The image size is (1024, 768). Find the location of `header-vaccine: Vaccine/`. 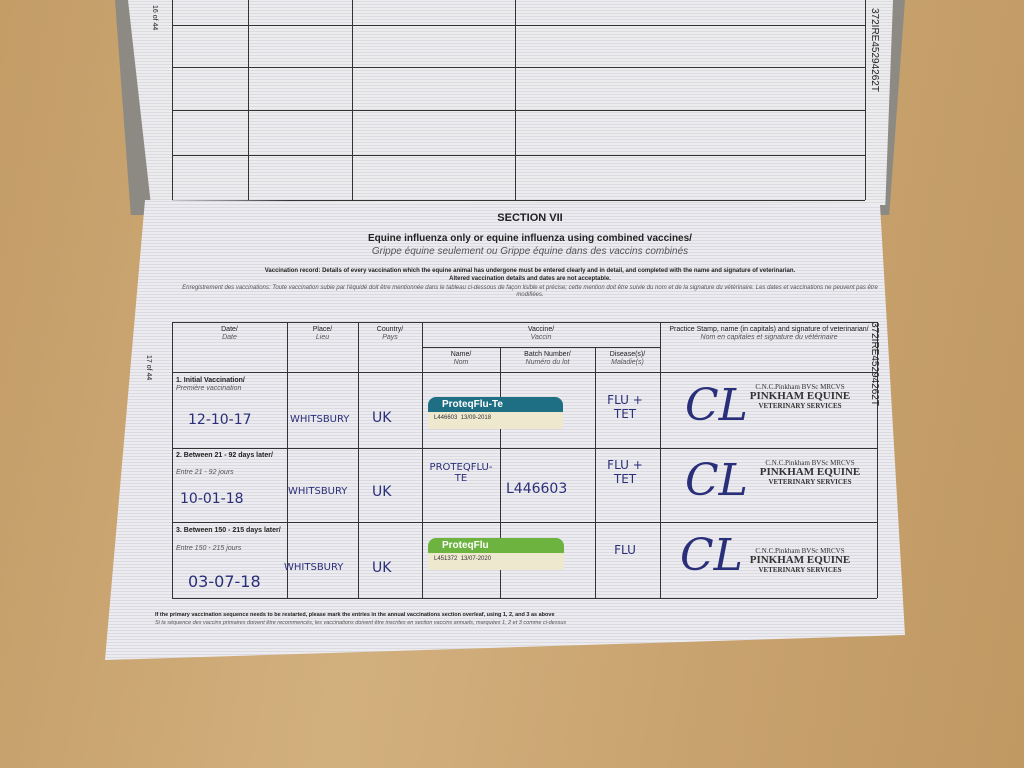

header-vaccine: Vaccine/ is located at coordinates (541, 329).